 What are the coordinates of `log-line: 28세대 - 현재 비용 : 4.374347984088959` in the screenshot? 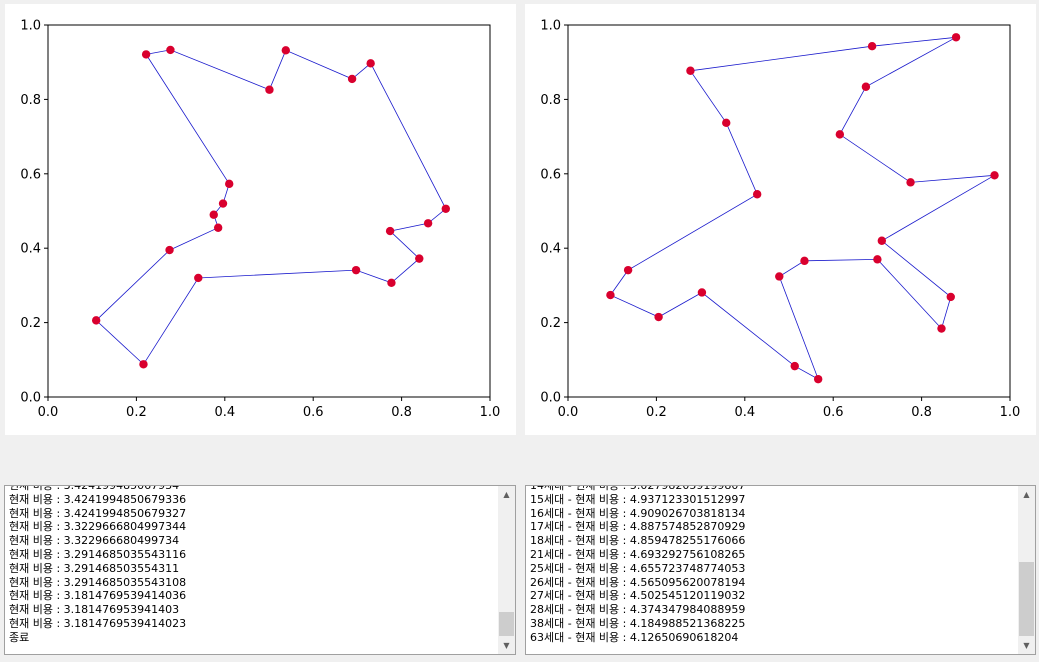 It's located at (638, 610).